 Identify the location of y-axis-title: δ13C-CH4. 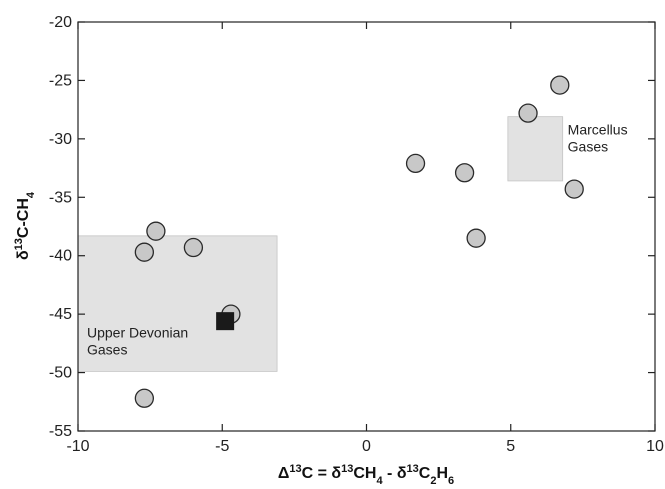
(25, 225).